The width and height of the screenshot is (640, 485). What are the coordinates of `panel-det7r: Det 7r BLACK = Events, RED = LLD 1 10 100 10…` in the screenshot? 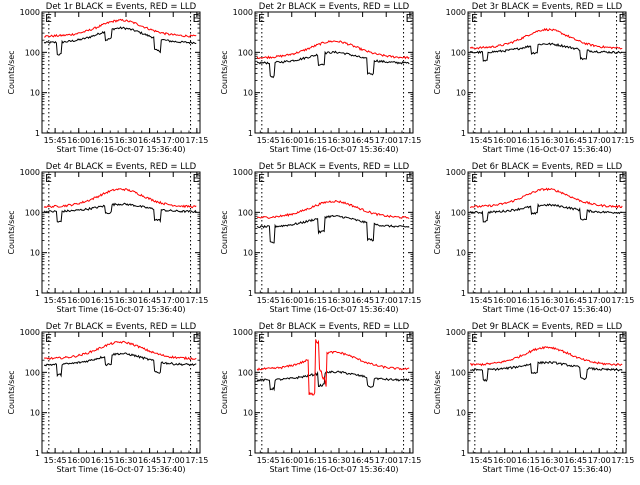 It's located at (107, 398).